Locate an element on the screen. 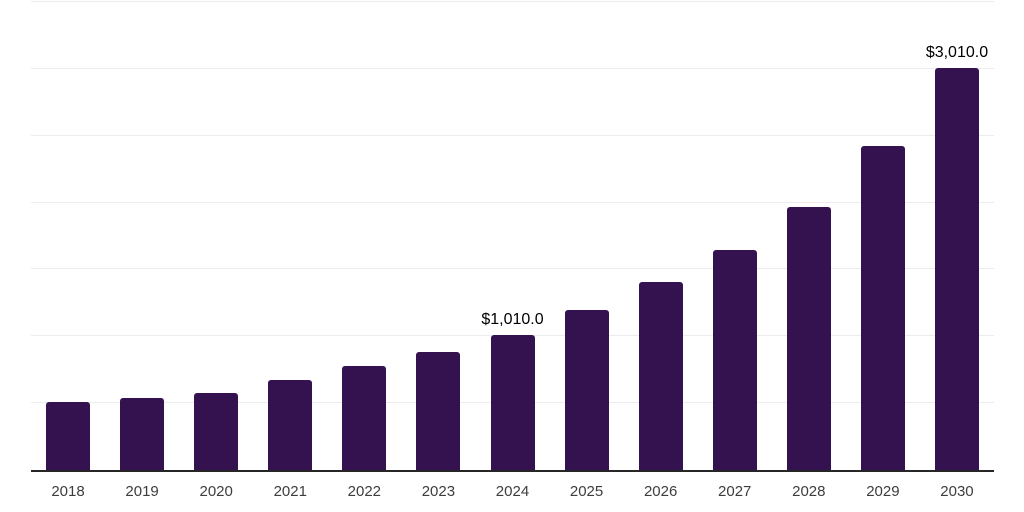 The height and width of the screenshot is (512, 1024). x-tick-2020: 2020 is located at coordinates (216, 491).